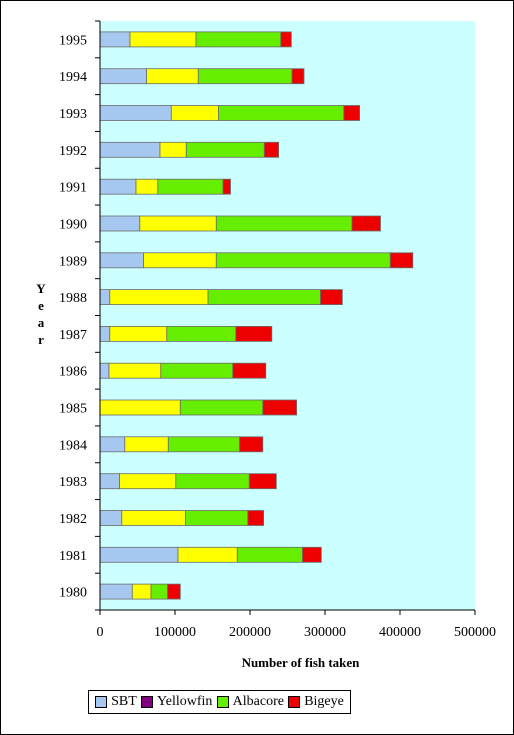  What do you see at coordinates (124, 701) in the screenshot?
I see `legend-label: SBT` at bounding box center [124, 701].